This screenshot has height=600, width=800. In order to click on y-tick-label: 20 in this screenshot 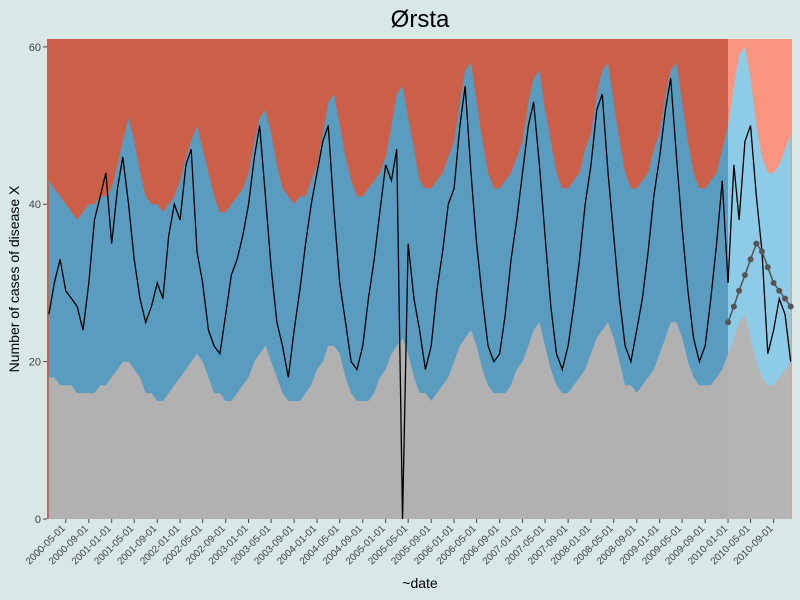, I will do `click(35, 363)`.